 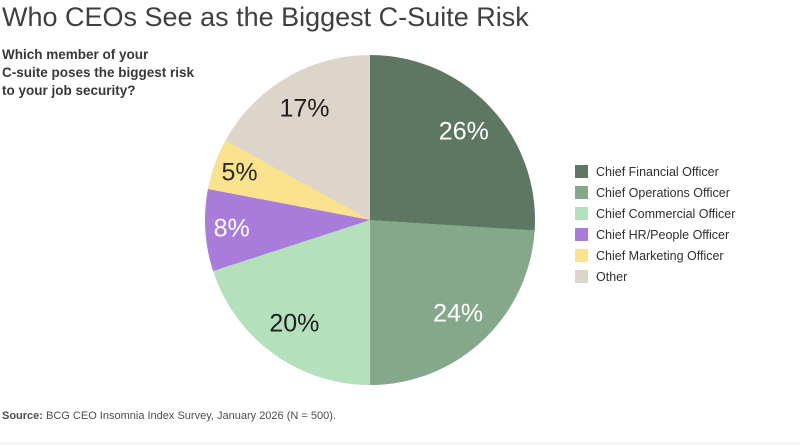 What do you see at coordinates (612, 276) in the screenshot?
I see `legend-label-6: Other` at bounding box center [612, 276].